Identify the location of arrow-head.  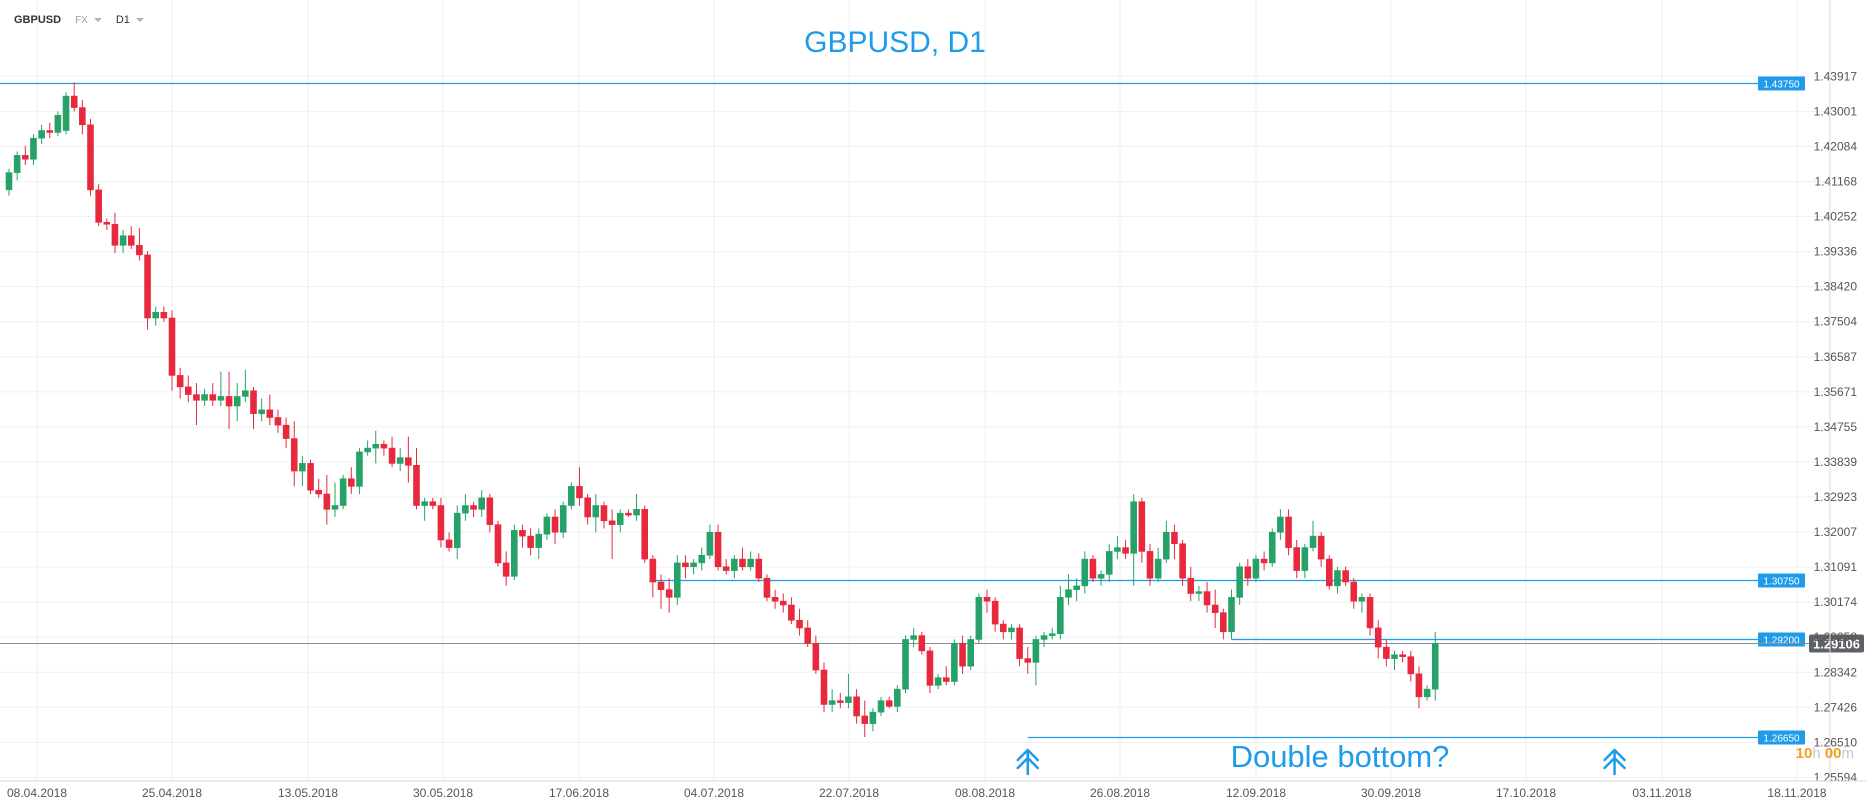
(1614, 755).